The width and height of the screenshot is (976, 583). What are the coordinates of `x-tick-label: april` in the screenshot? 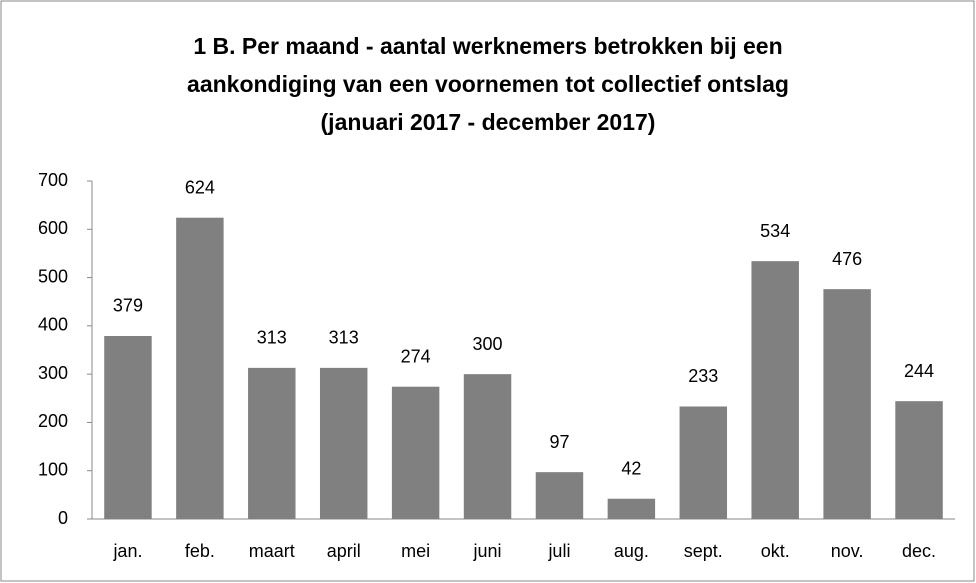 It's located at (344, 551).